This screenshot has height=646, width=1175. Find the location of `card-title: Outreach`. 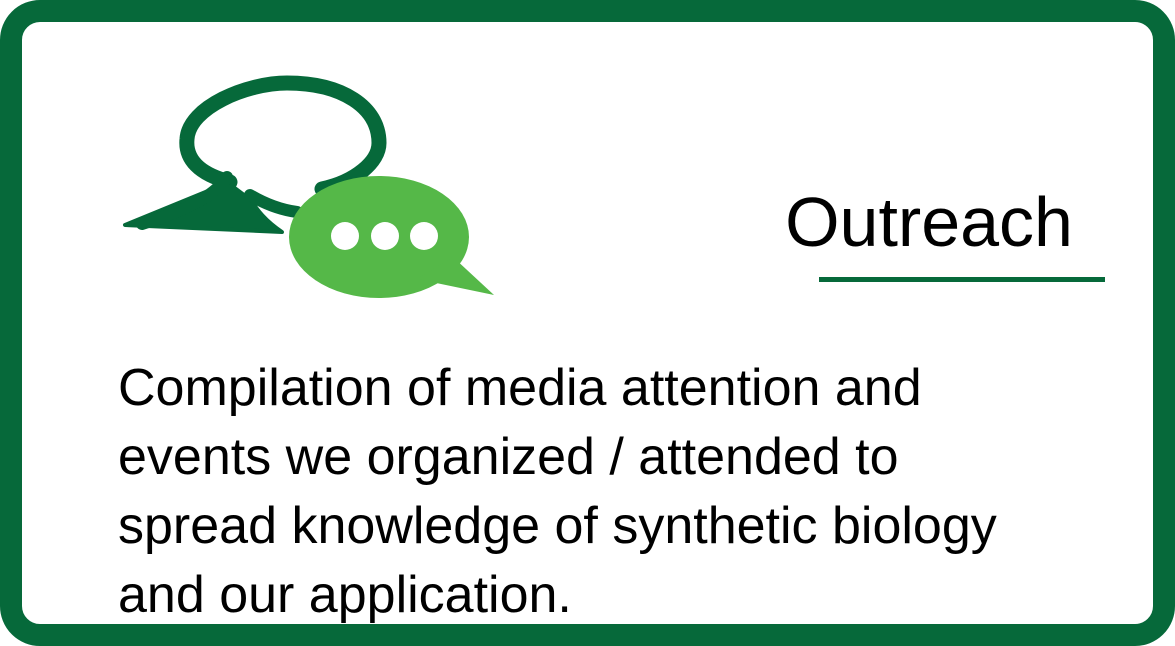

card-title: Outreach is located at coordinates (929, 222).